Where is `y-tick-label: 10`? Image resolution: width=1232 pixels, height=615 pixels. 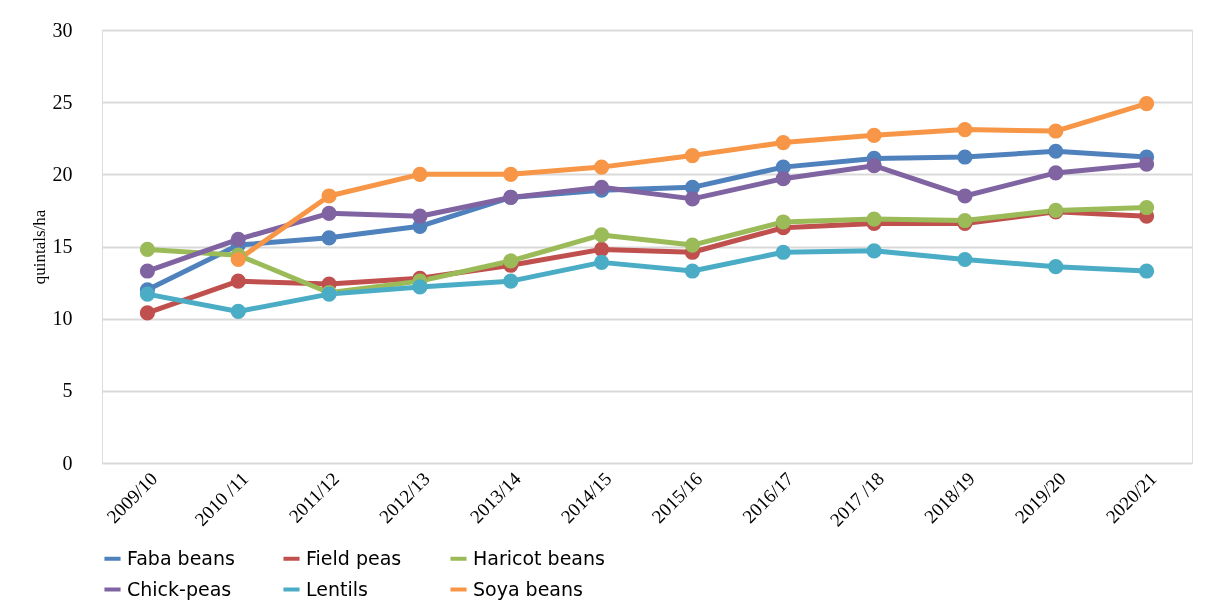
y-tick-label: 10 is located at coordinates (62, 318).